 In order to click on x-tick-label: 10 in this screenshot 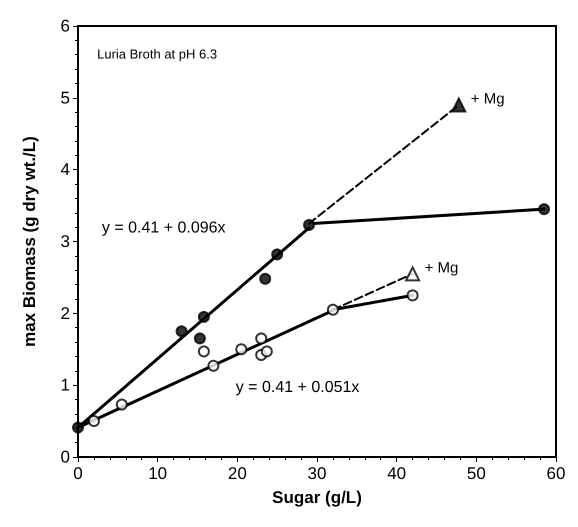, I will do `click(158, 473)`.